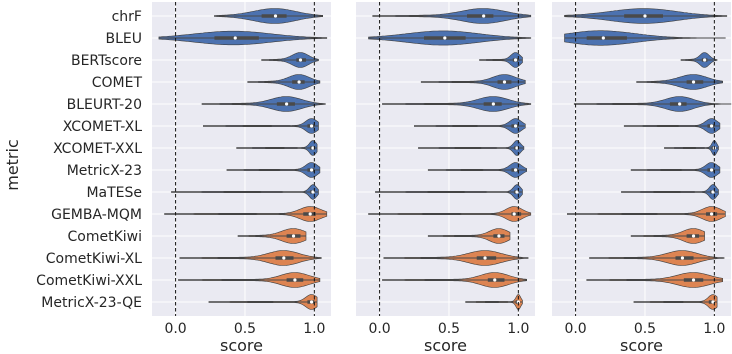 This screenshot has height=354, width=732. What do you see at coordinates (117, 83) in the screenshot?
I see `metric-label: COMET` at bounding box center [117, 83].